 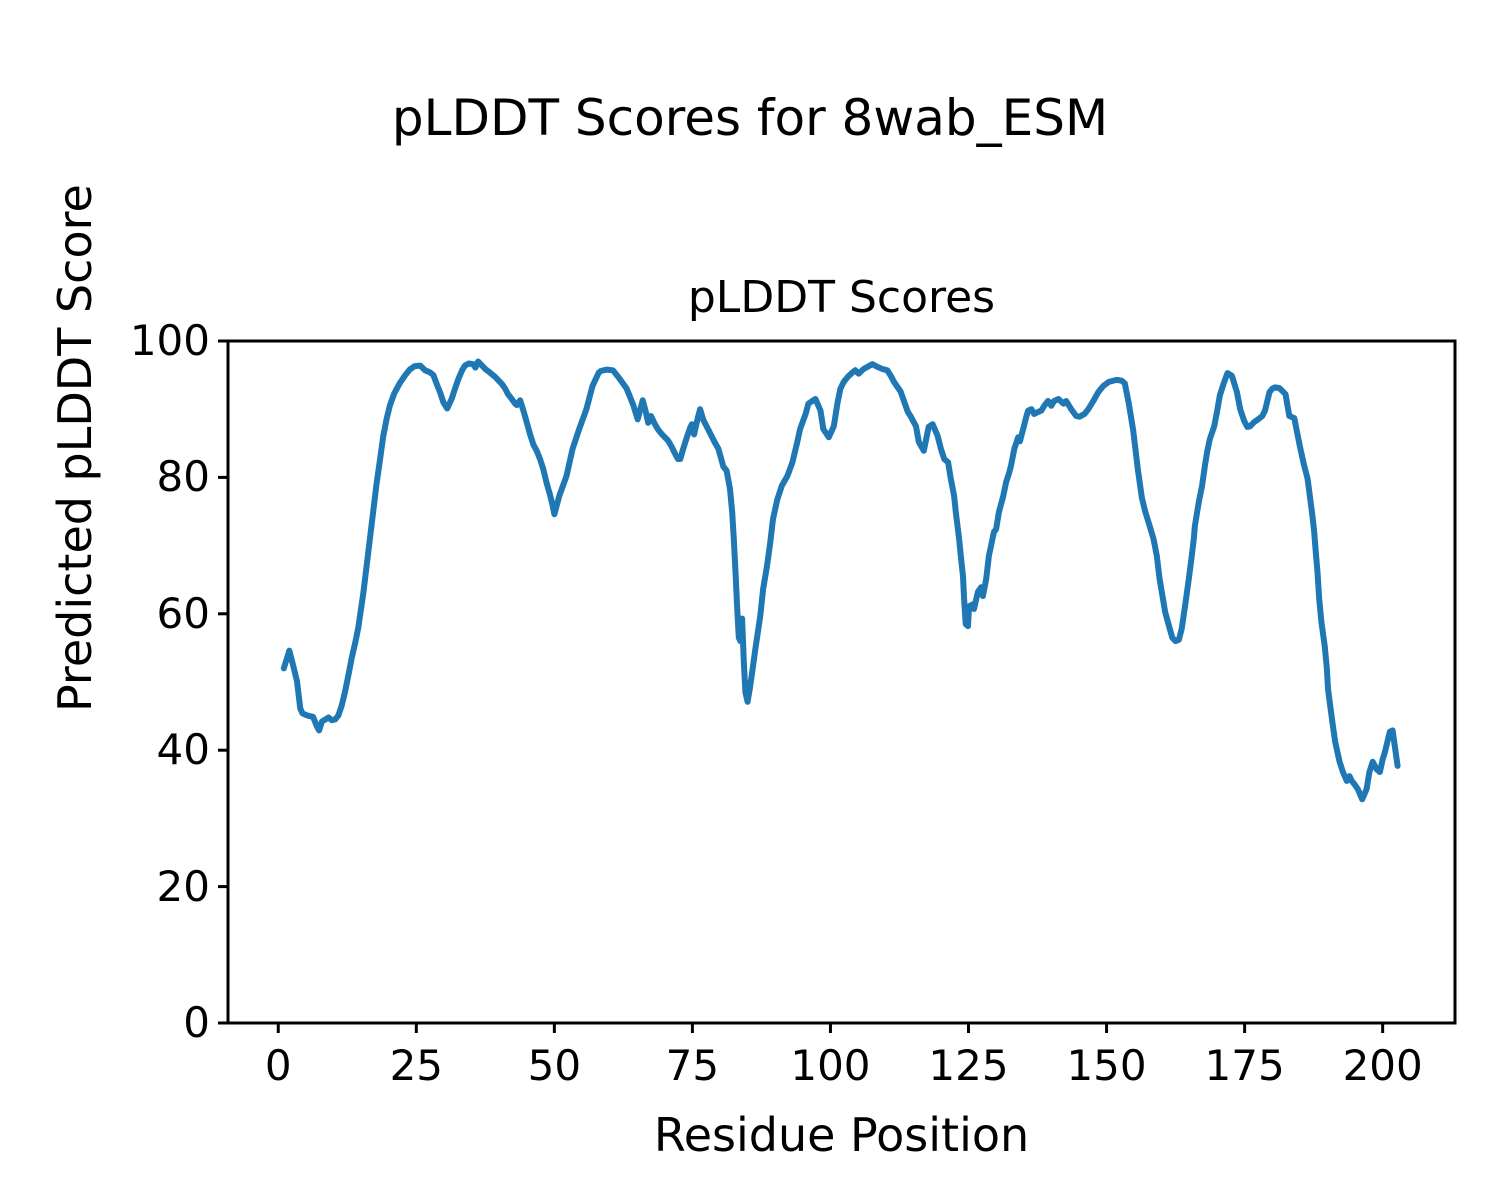 What do you see at coordinates (183, 613) in the screenshot?
I see `y-tick-label: 60` at bounding box center [183, 613].